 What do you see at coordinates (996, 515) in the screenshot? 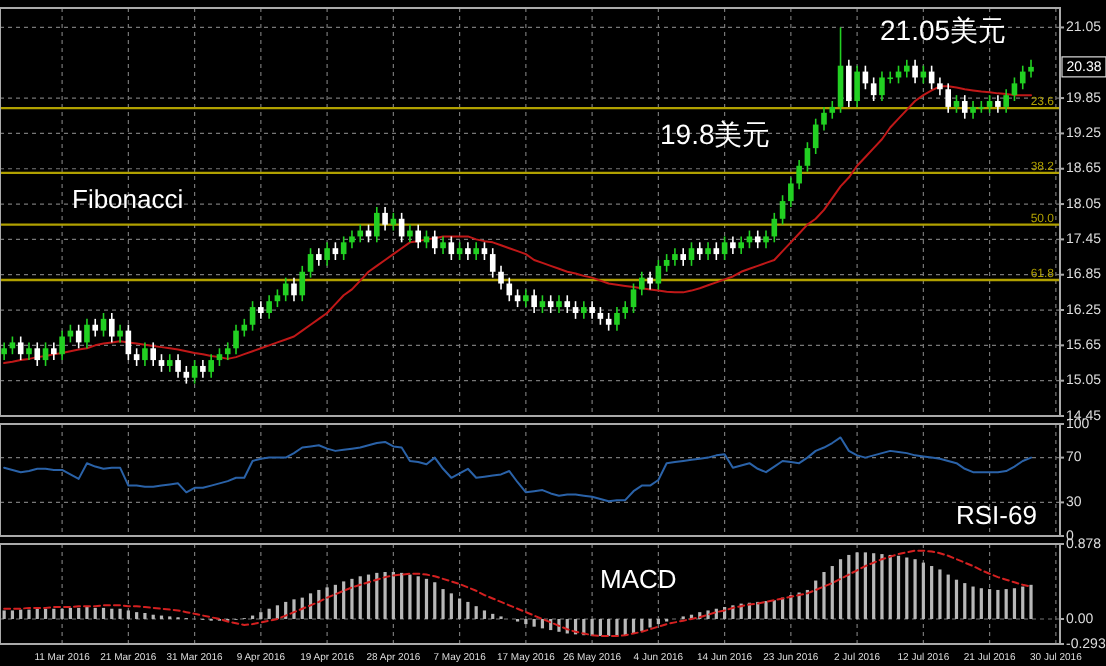
I see `annotation: RSI-69` at bounding box center [996, 515].